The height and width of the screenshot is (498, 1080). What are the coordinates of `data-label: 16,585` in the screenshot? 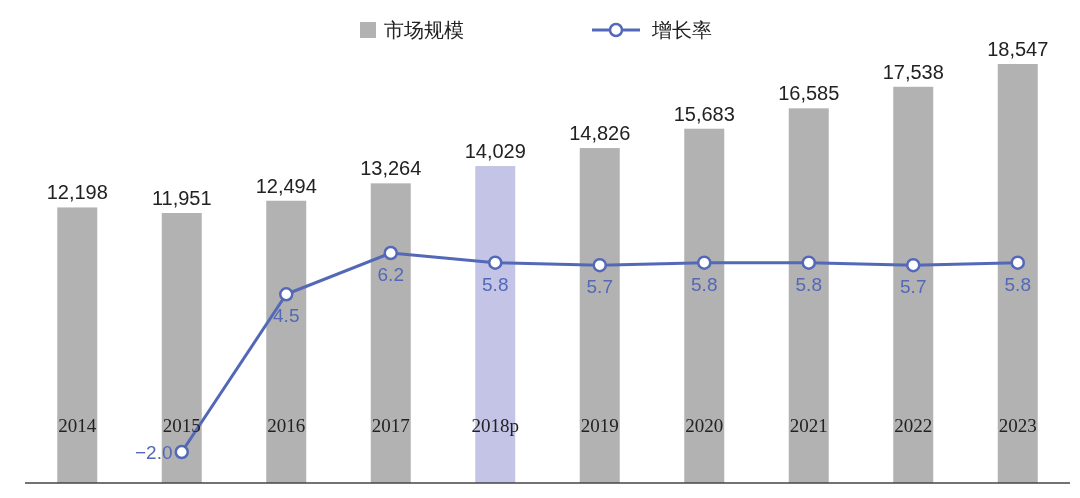 It's located at (809, 93).